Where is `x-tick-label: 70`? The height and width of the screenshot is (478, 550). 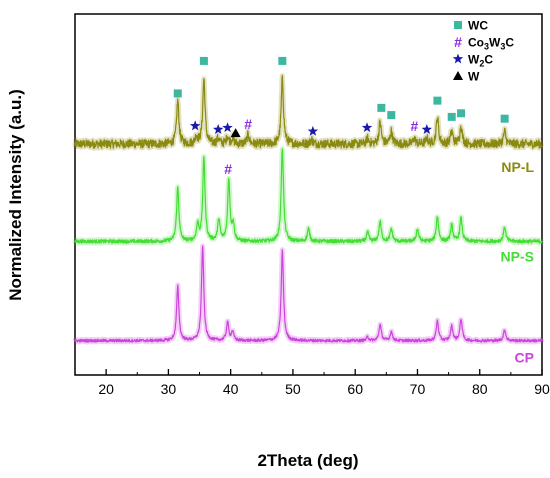 x-tick-label: 70 is located at coordinates (418, 389).